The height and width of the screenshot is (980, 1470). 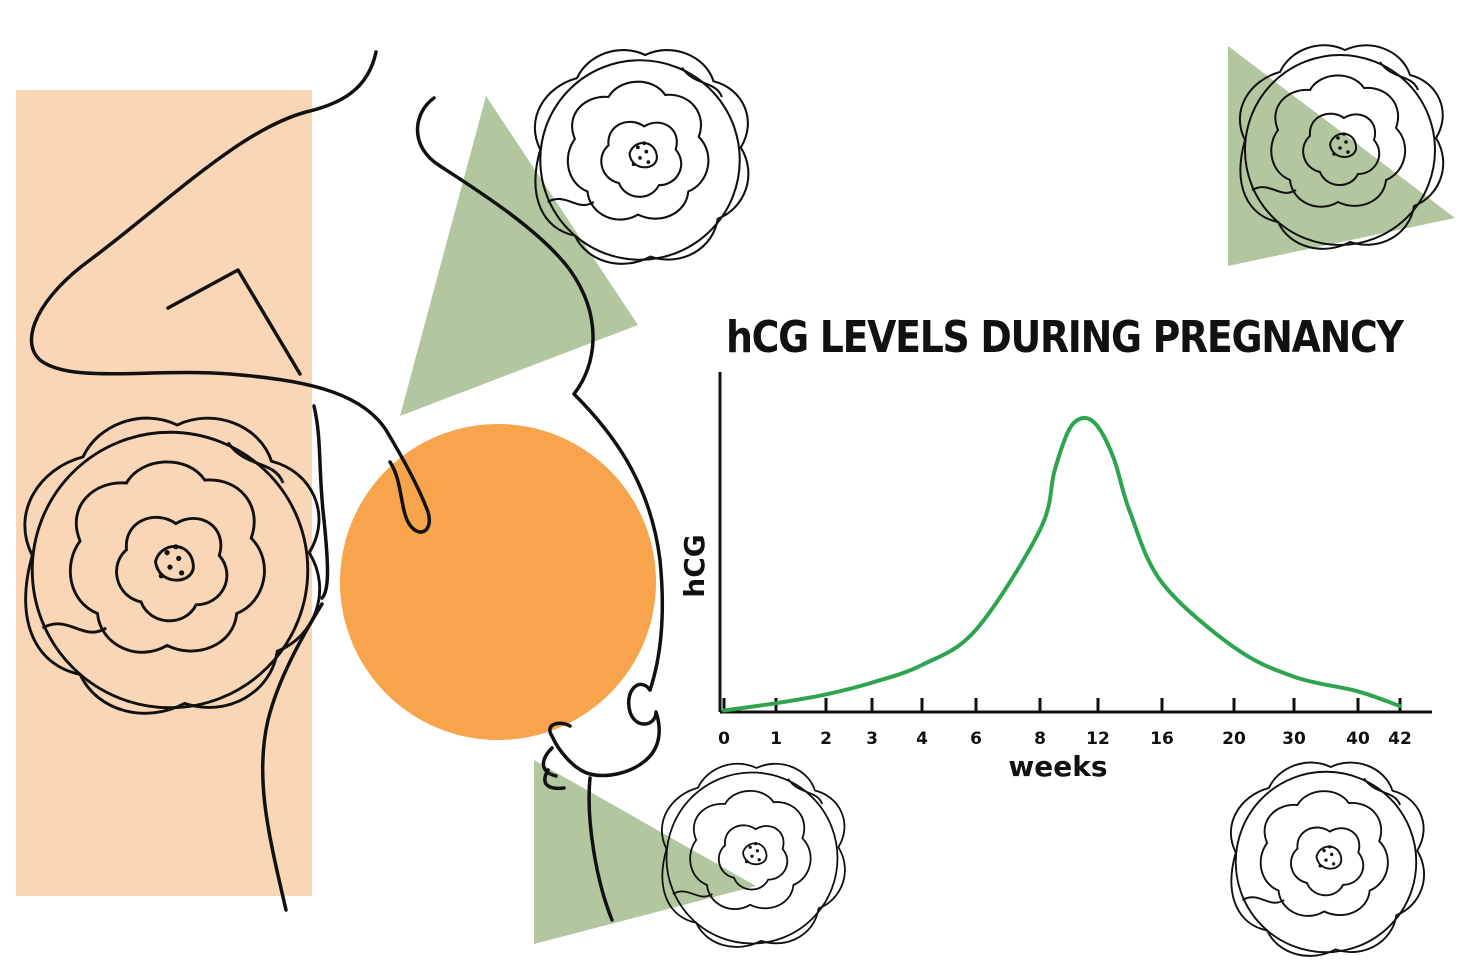 What do you see at coordinates (976, 739) in the screenshot?
I see `x-tick-label: 6` at bounding box center [976, 739].